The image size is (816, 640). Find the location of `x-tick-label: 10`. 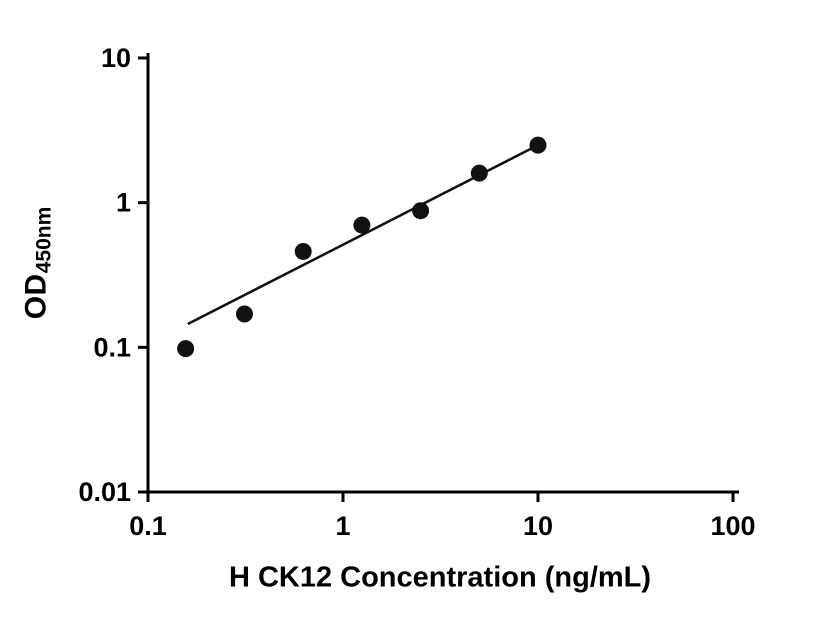

x-tick-label: 10 is located at coordinates (538, 526).